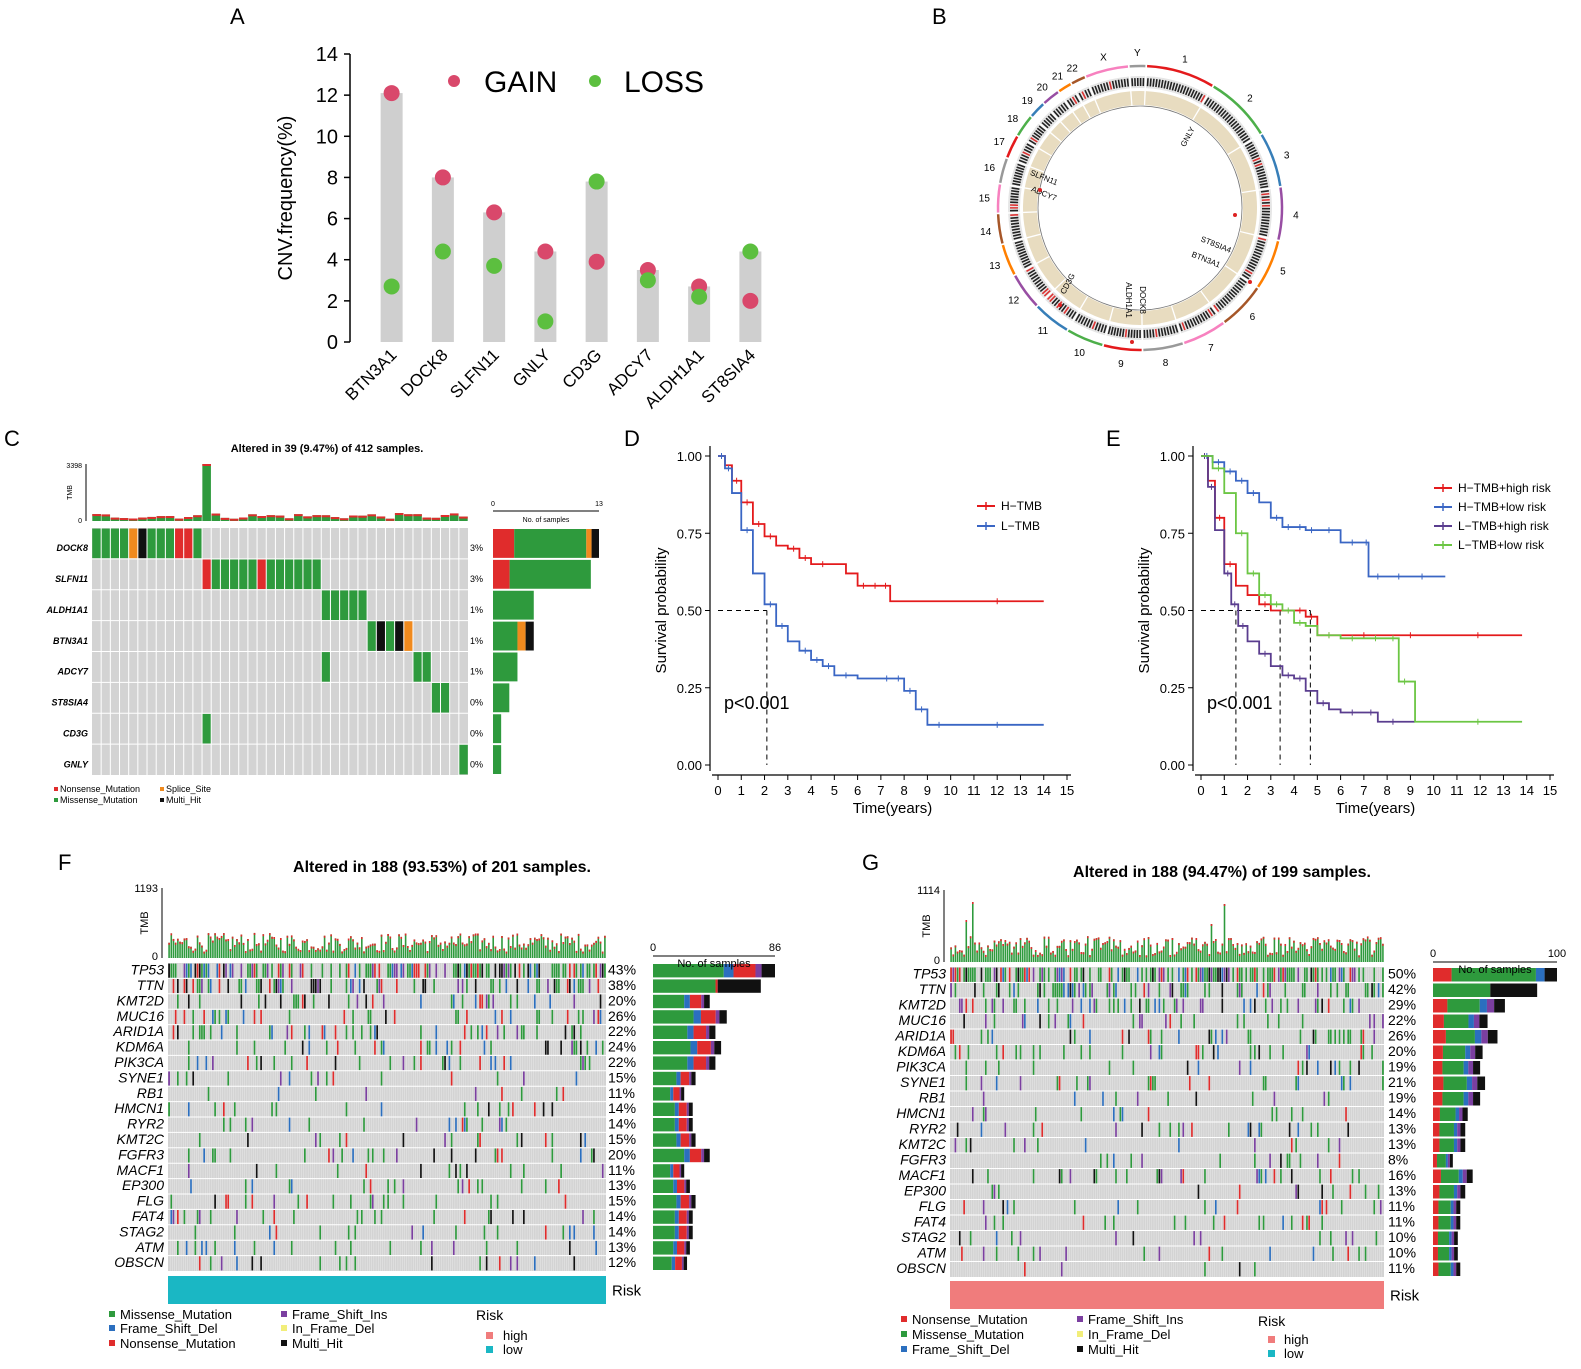 Image resolution: width=1581 pixels, height=1369 pixels. Describe the element at coordinates (1502, 507) in the screenshot. I see `legend-label: H−TMB+low risk` at that location.